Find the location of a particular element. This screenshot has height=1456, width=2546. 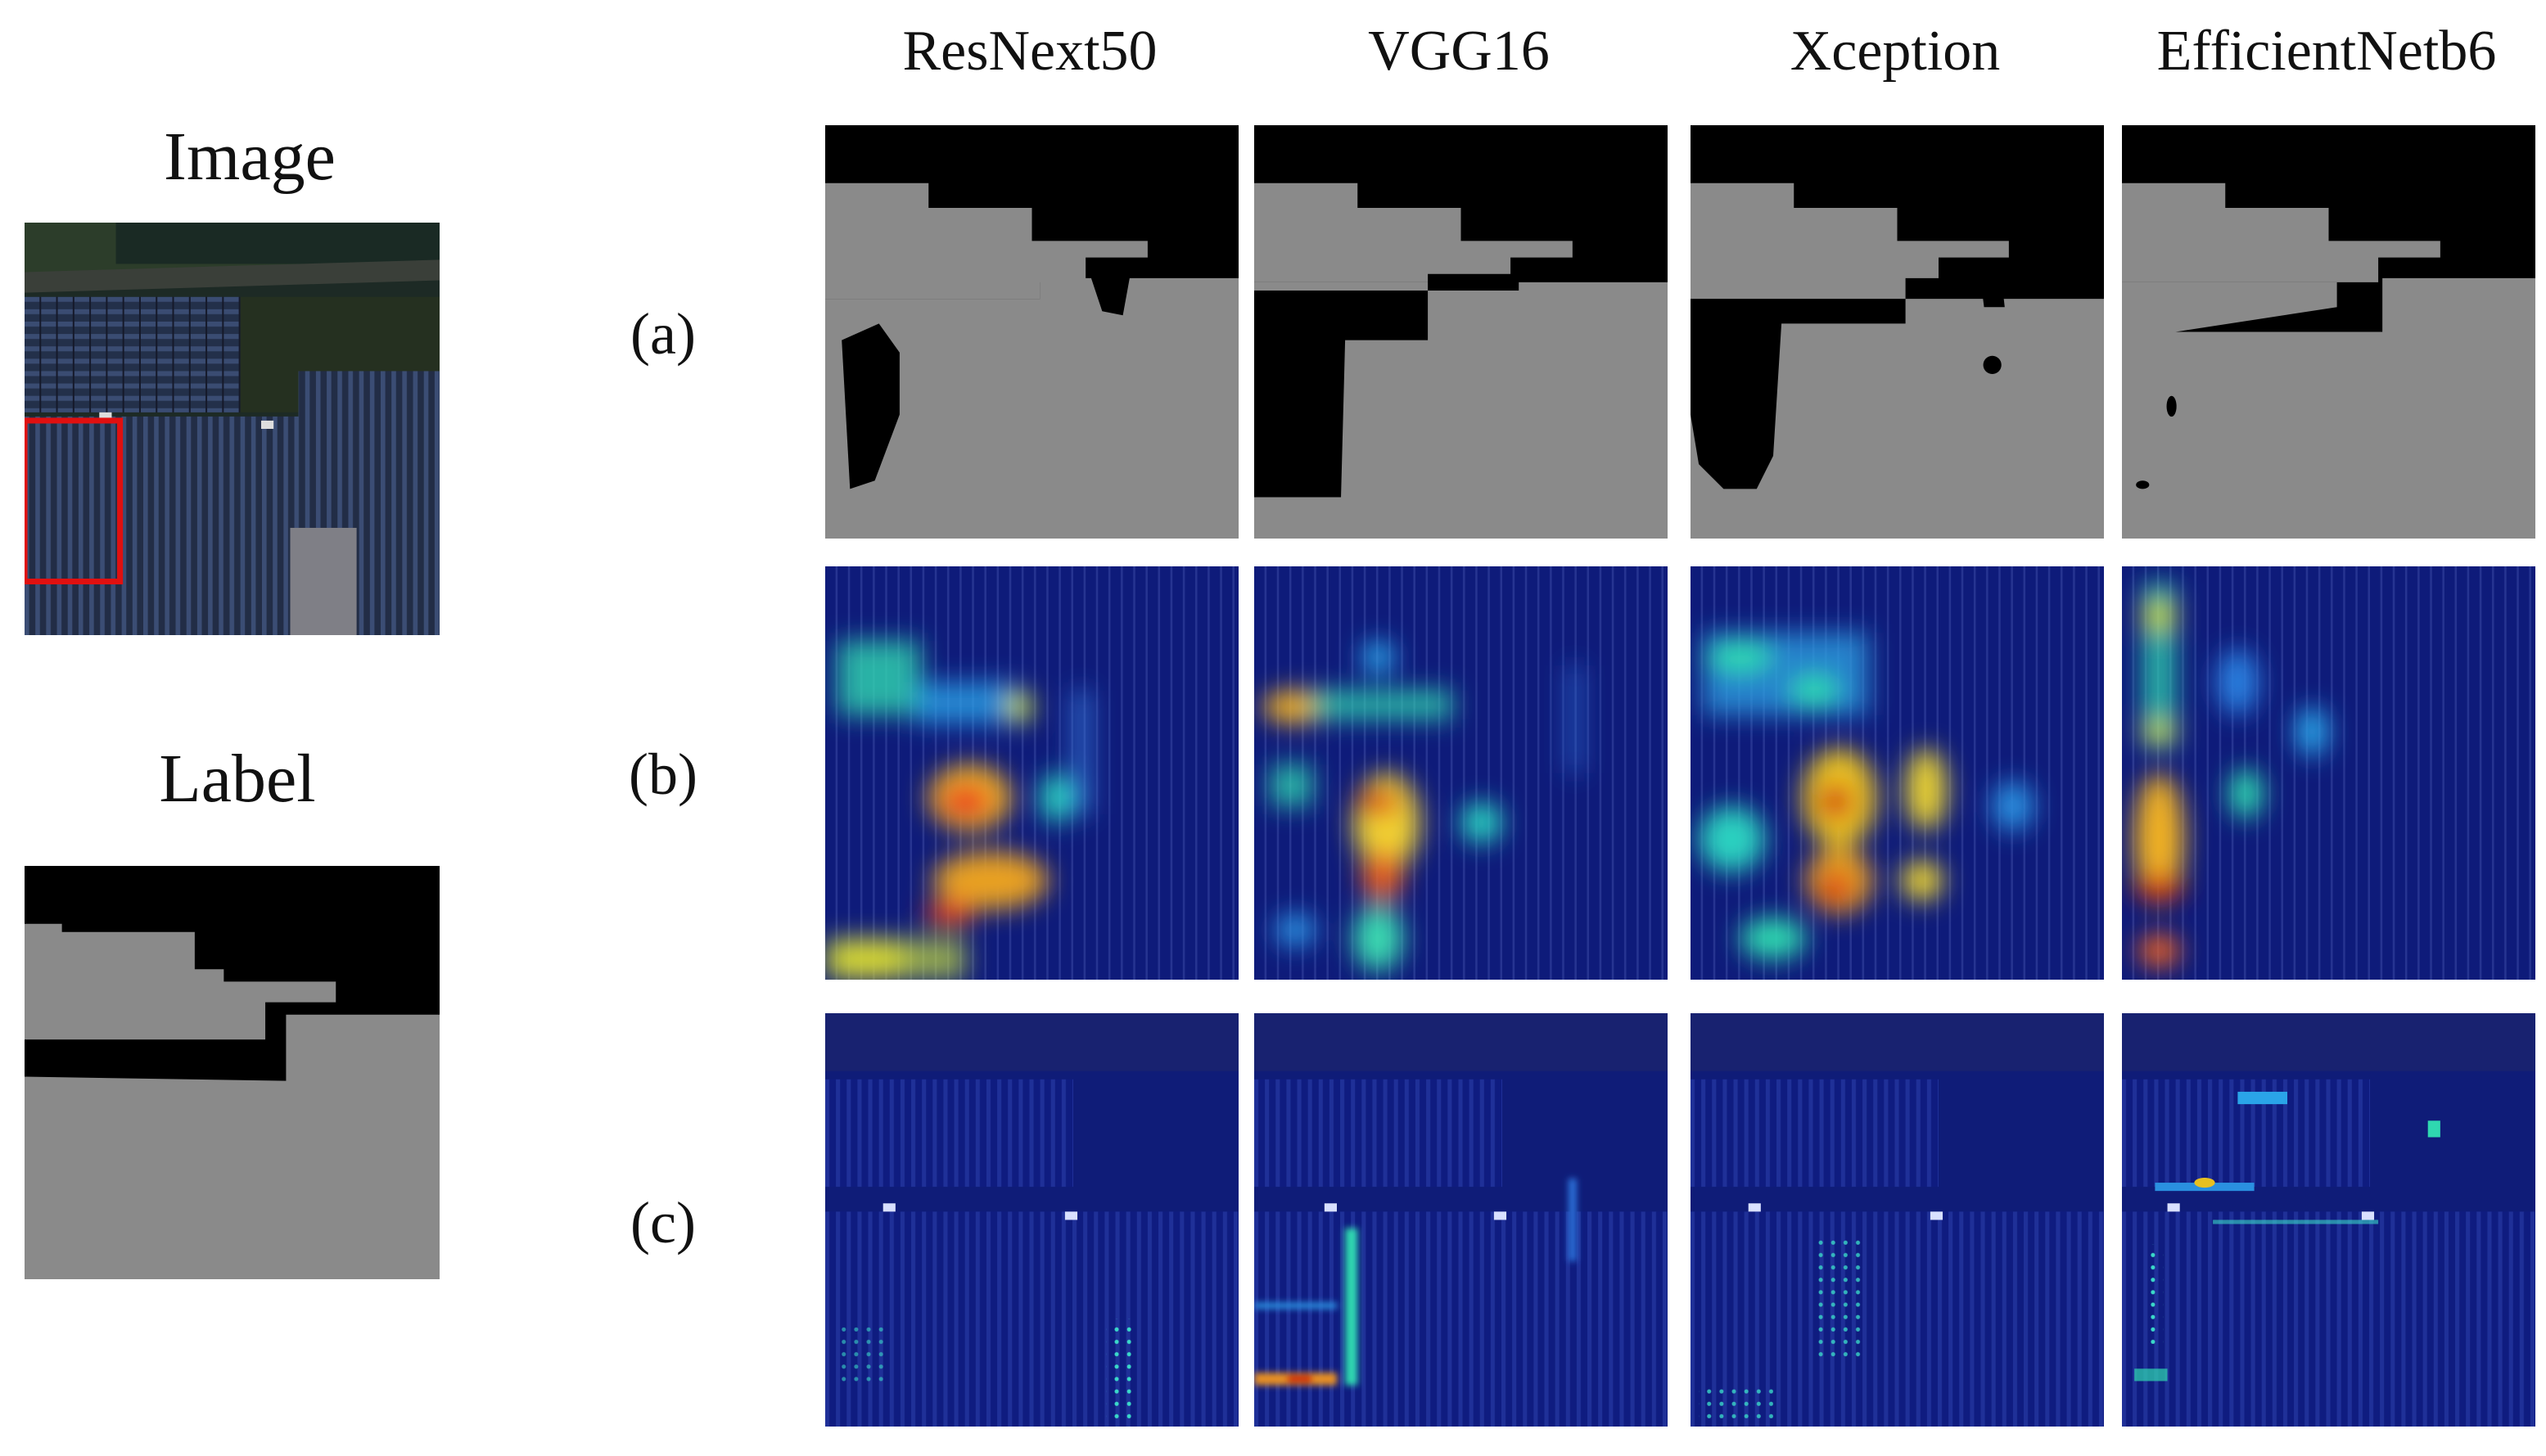

segmentation-efficientnetb6 is located at coordinates (2328, 332).